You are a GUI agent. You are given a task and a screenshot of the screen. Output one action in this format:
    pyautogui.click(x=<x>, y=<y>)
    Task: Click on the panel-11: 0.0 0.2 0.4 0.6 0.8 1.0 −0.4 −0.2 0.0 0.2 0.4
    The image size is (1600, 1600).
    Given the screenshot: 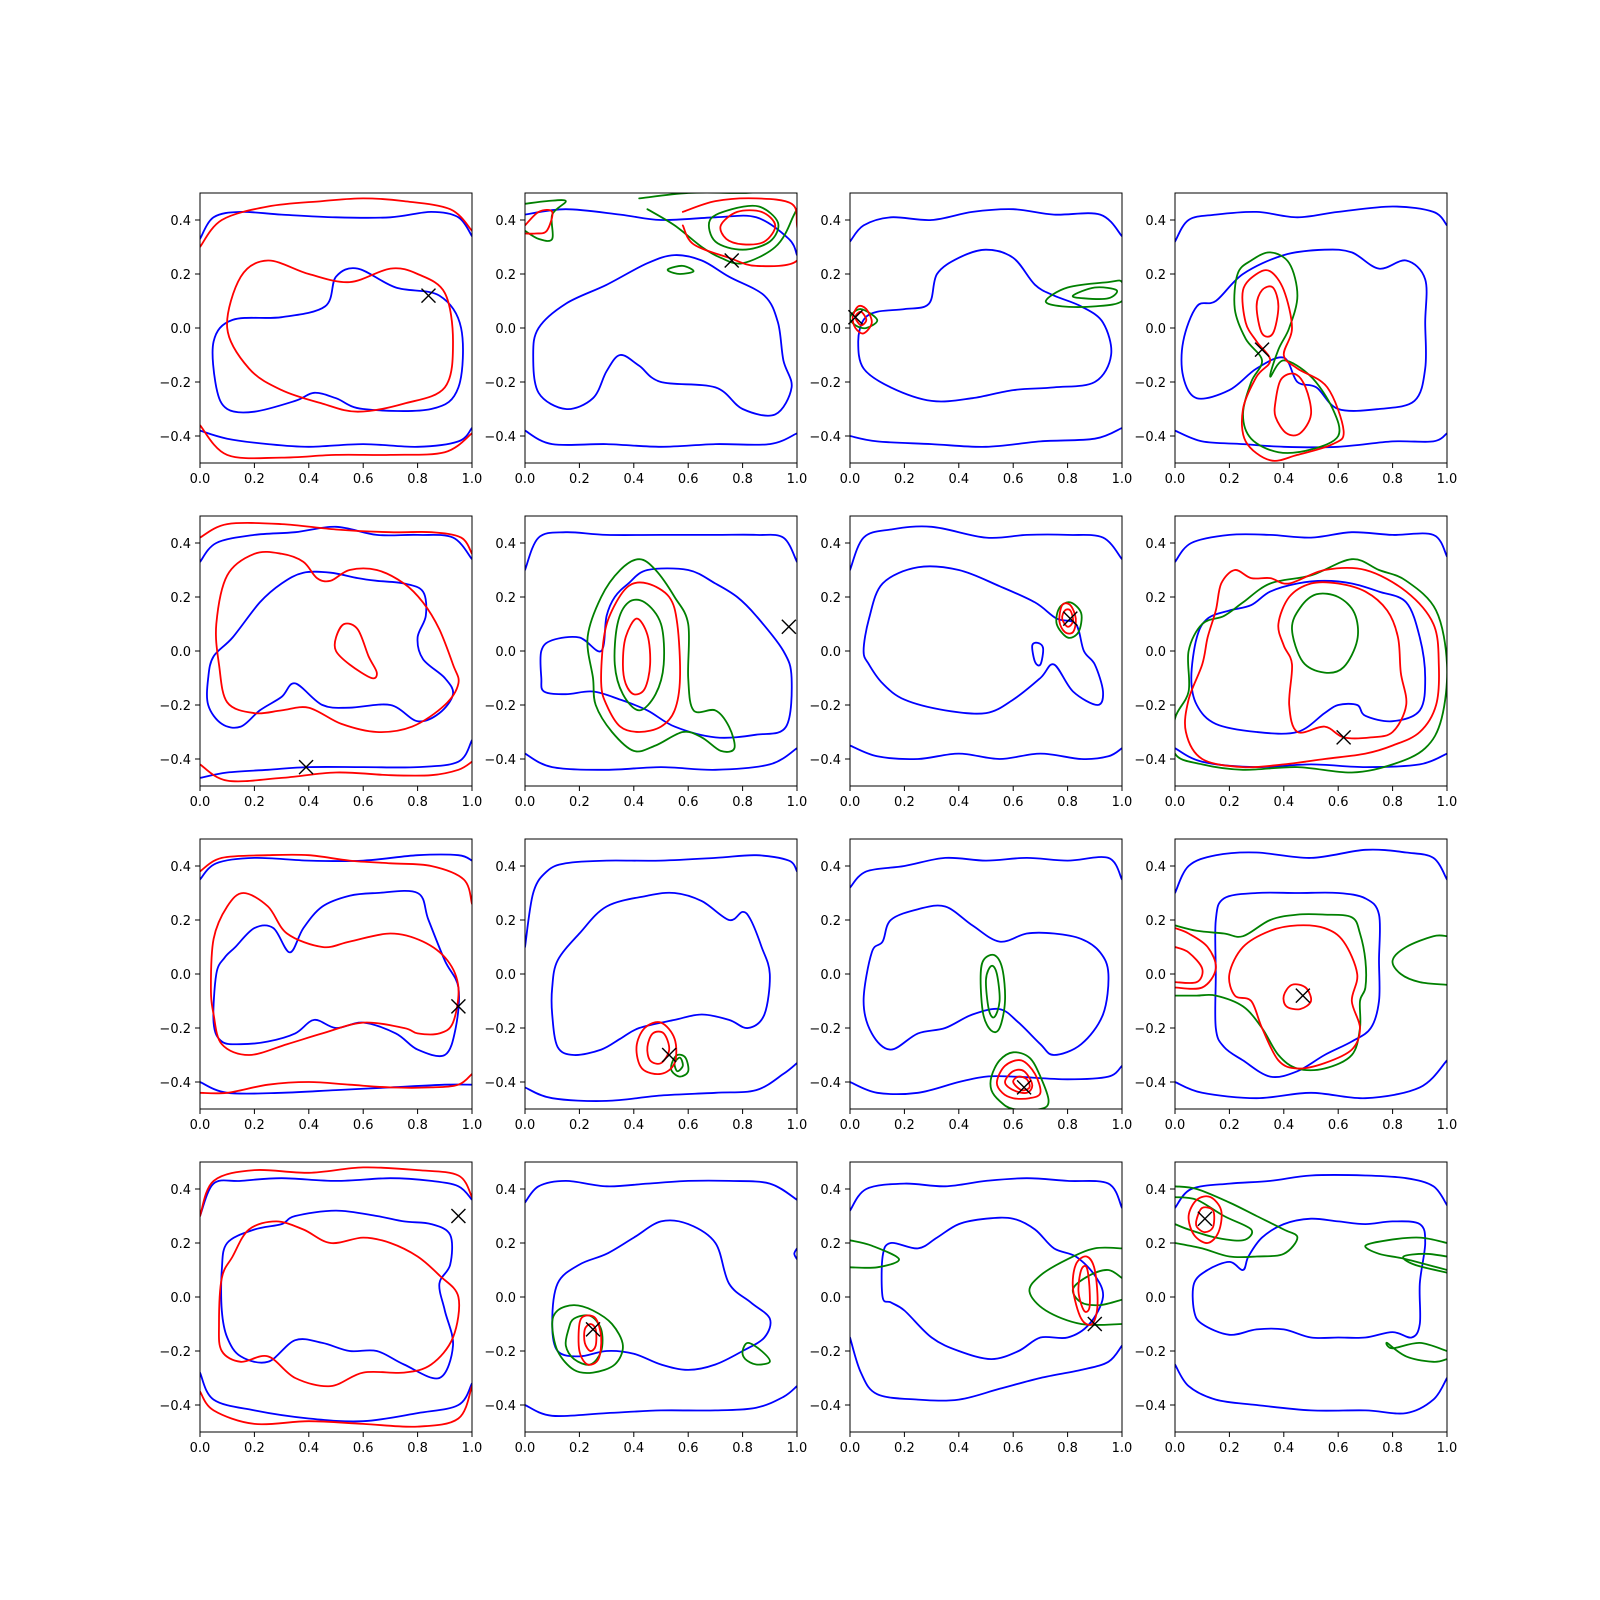 What is the action you would take?
    pyautogui.click(x=970, y=985)
    